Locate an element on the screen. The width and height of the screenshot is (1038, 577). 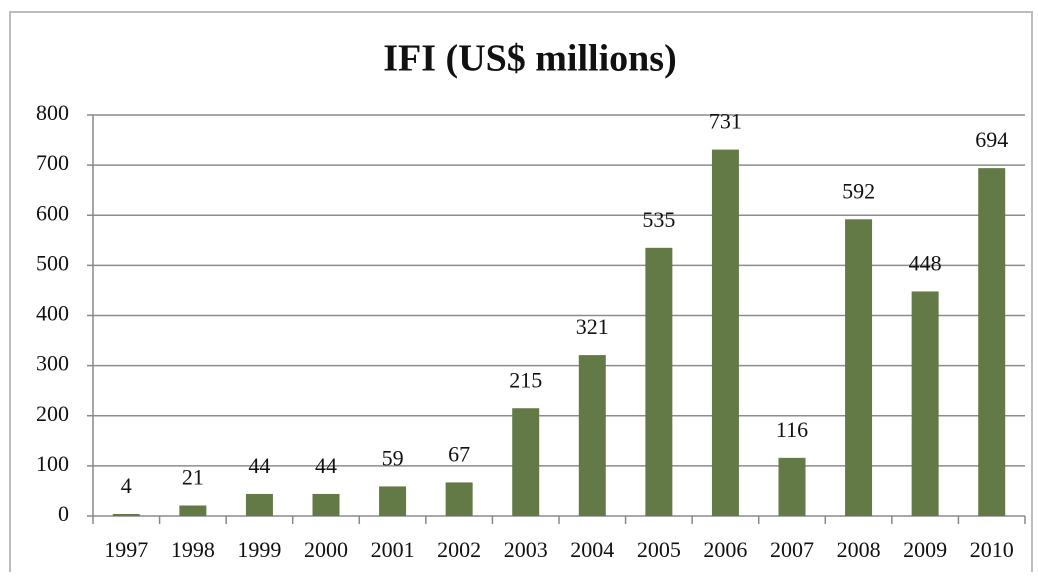
x-tick-label: 2000 is located at coordinates (326, 549).